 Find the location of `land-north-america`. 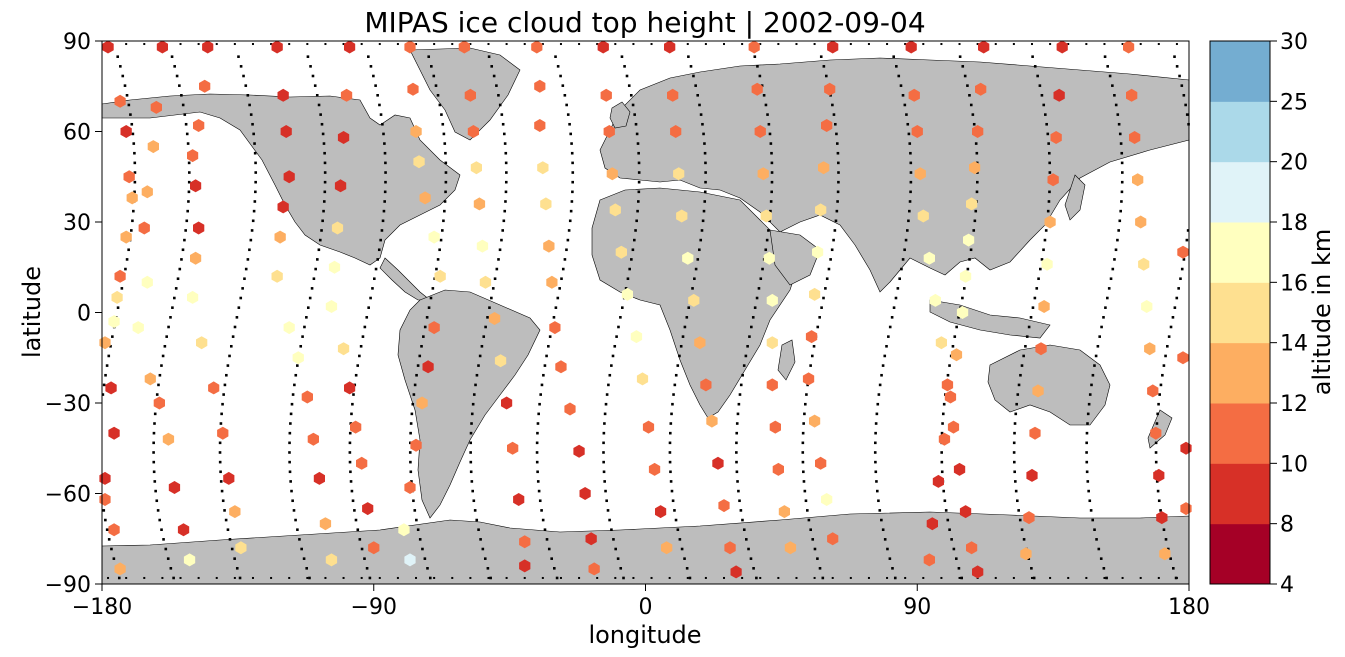

land-north-america is located at coordinates (281, 179).